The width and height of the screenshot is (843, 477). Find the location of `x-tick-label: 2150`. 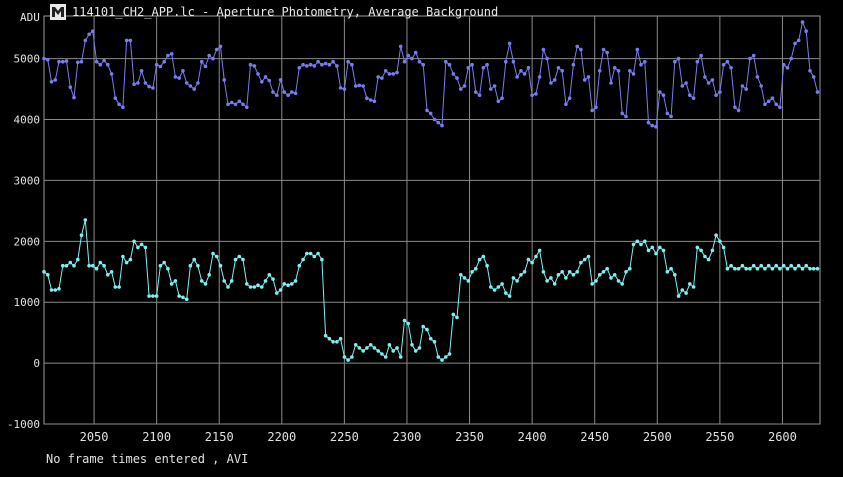

x-tick-label: 2150 is located at coordinates (219, 437).